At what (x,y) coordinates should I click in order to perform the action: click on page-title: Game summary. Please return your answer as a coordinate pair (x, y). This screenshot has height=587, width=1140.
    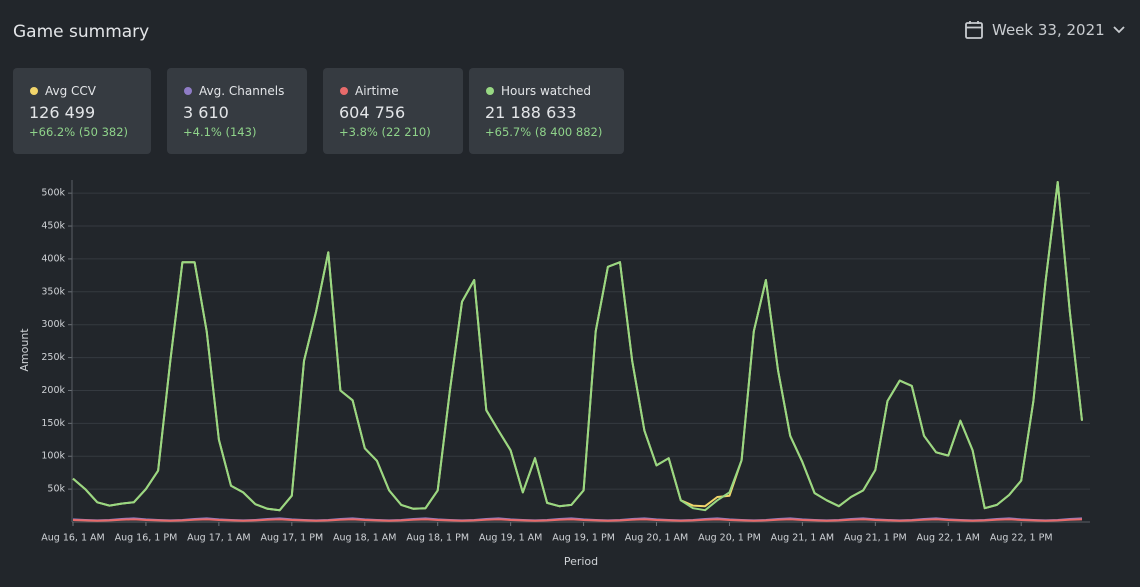
    Looking at the image, I should click on (81, 32).